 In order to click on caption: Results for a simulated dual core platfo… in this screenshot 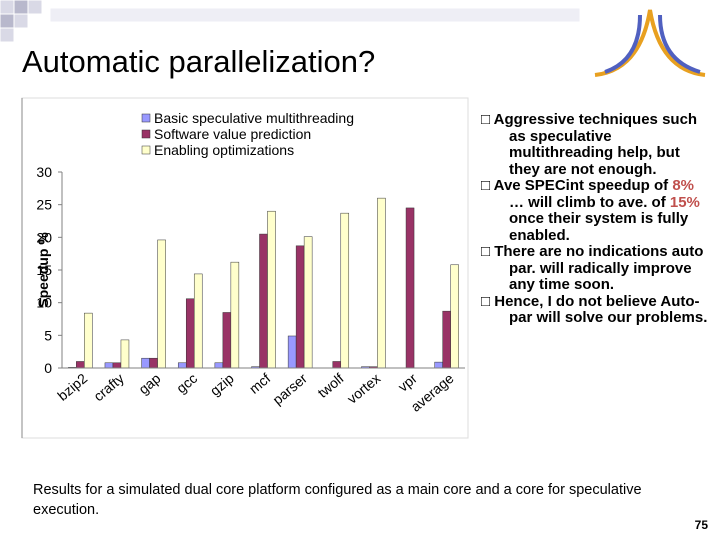, I will do `click(337, 500)`.